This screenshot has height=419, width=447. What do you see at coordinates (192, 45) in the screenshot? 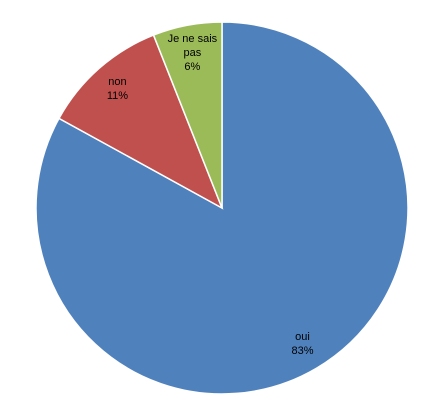
I see `category-label: Je ne sais pas` at bounding box center [192, 45].